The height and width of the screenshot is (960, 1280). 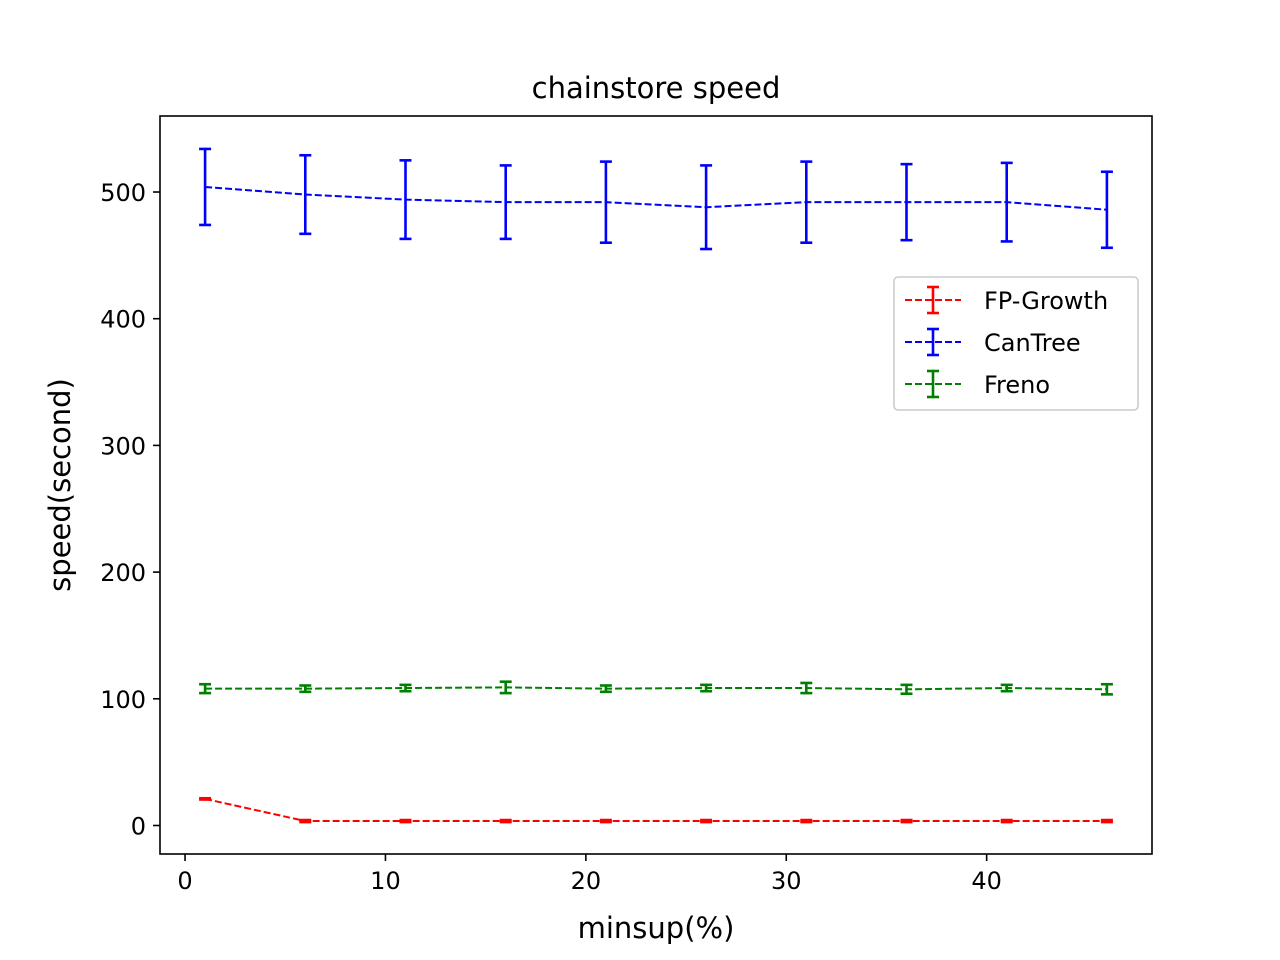 I want to click on x-tick-label: 30, so click(x=786, y=881).